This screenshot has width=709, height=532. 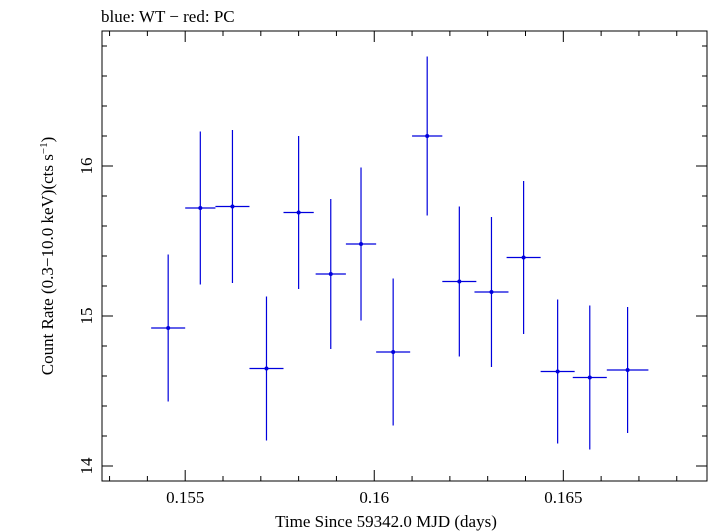 I want to click on y-tick-label: 16, so click(x=86, y=166).